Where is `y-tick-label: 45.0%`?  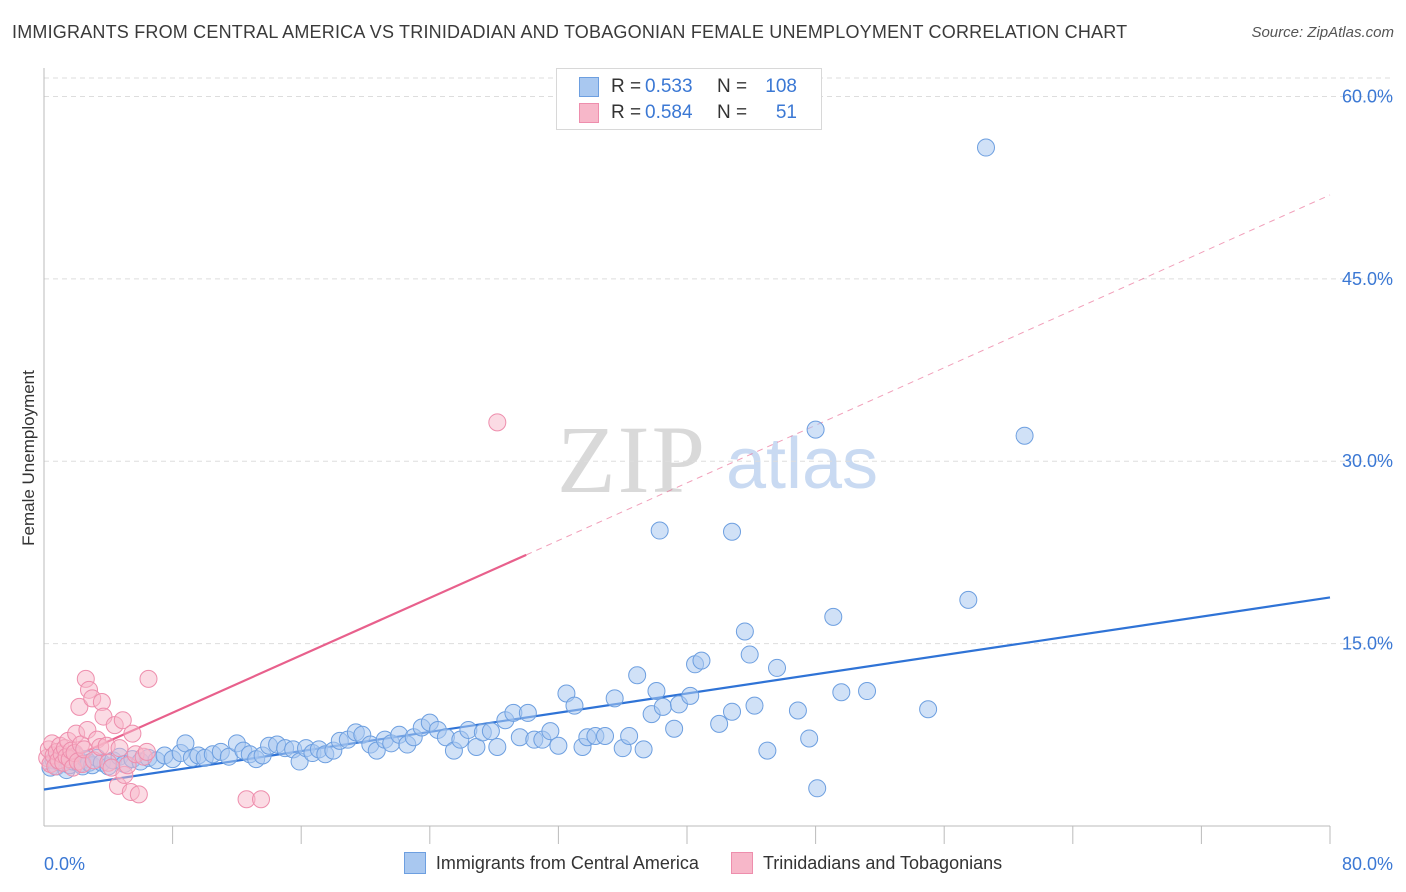 y-tick-label: 45.0% is located at coordinates (1367, 279).